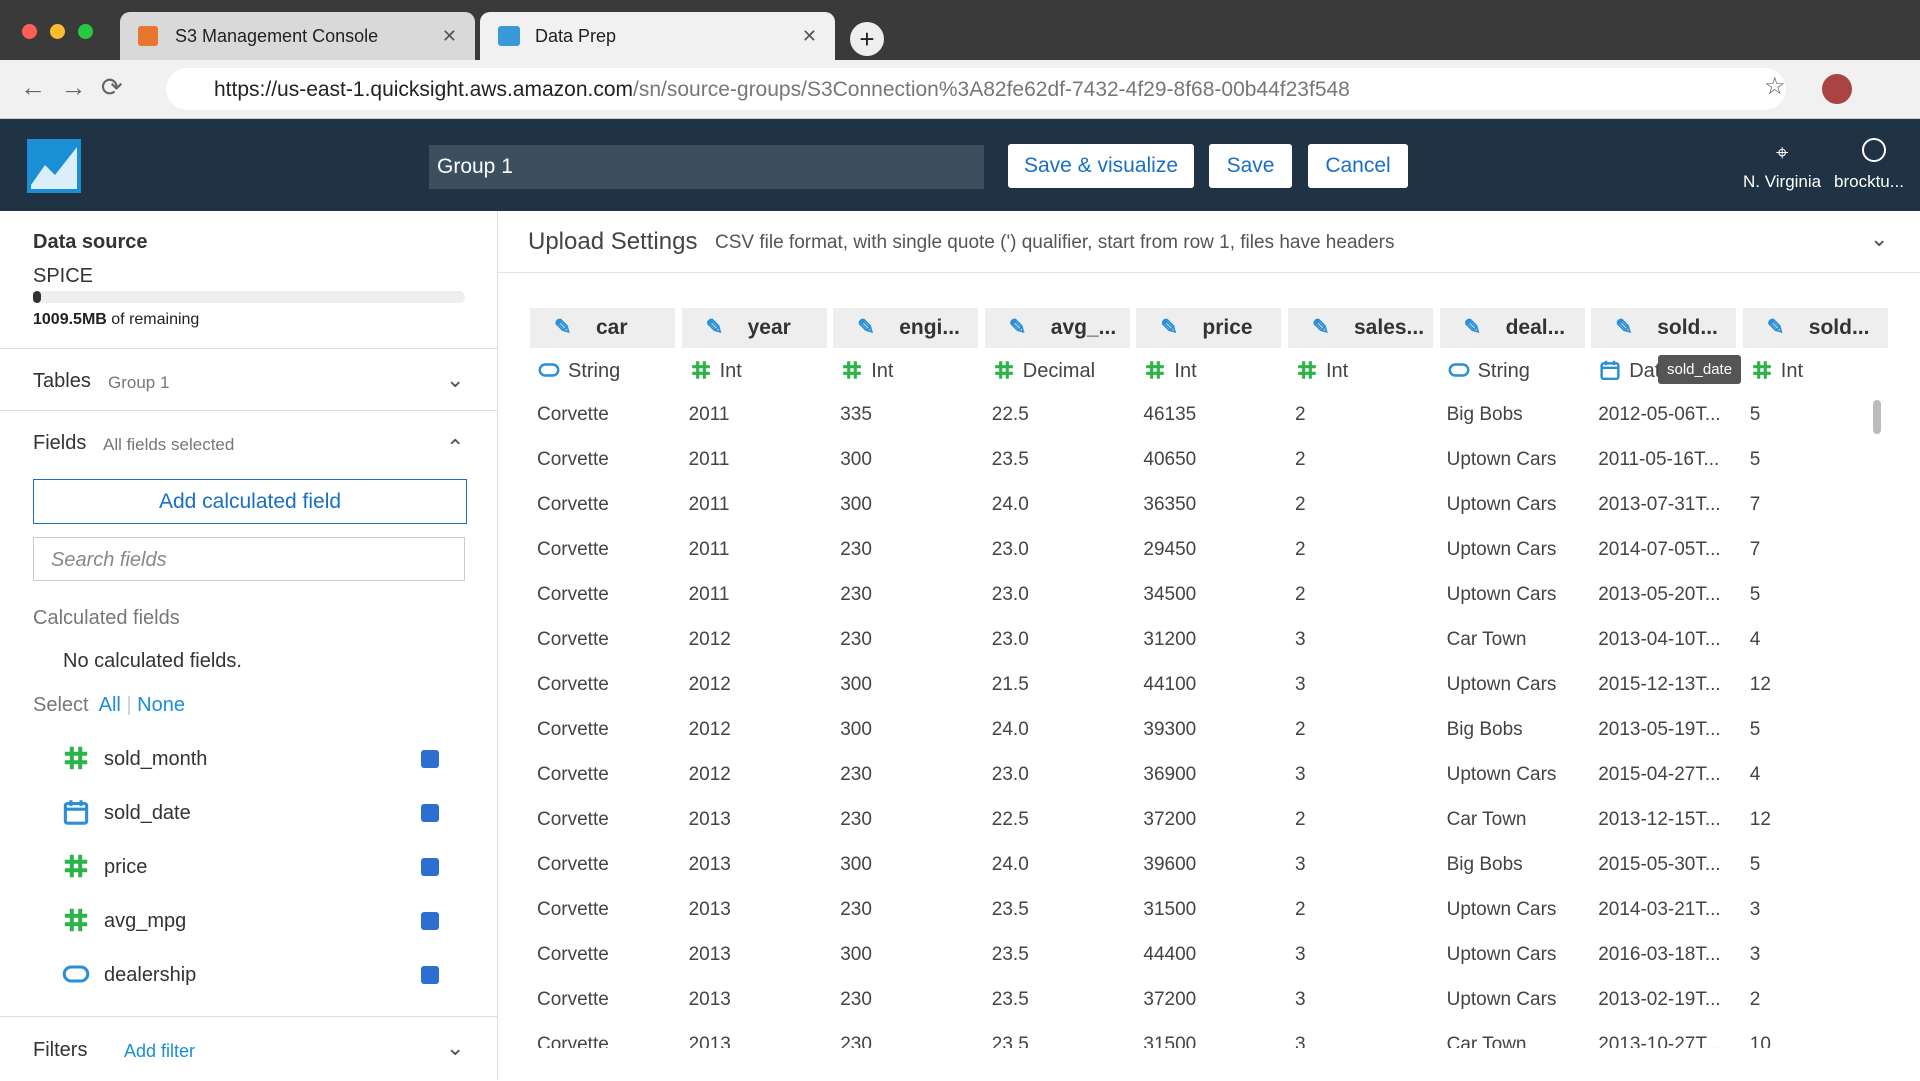 The height and width of the screenshot is (1081, 1920). Describe the element at coordinates (248, 980) in the screenshot. I see `field-row: dealership` at that location.